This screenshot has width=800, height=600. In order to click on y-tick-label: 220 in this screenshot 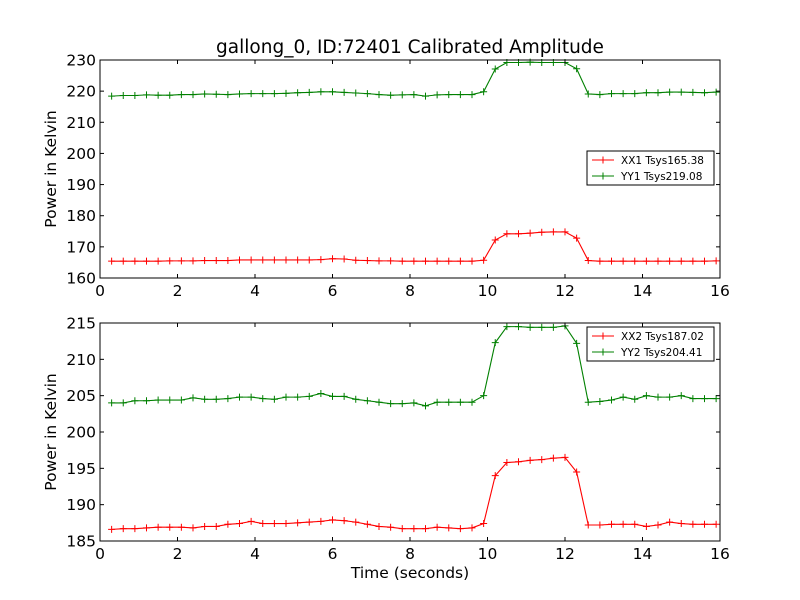, I will do `click(81, 92)`.